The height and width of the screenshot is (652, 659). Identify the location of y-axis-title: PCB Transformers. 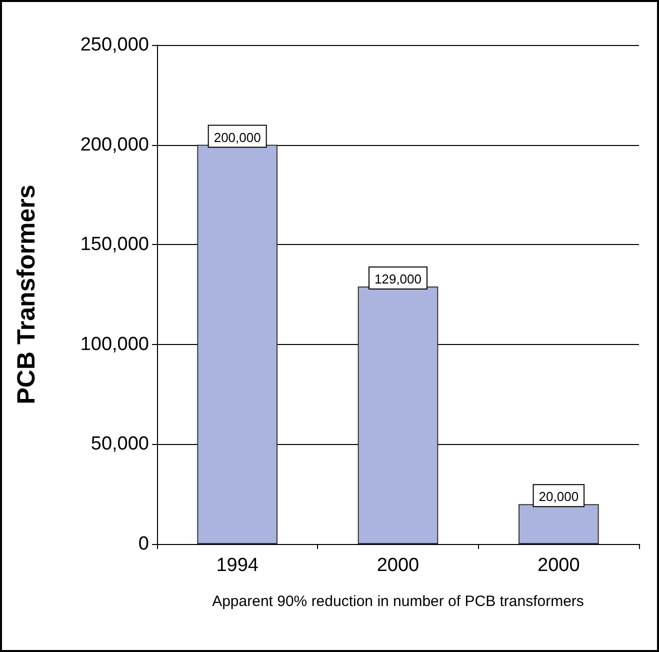
(26, 294).